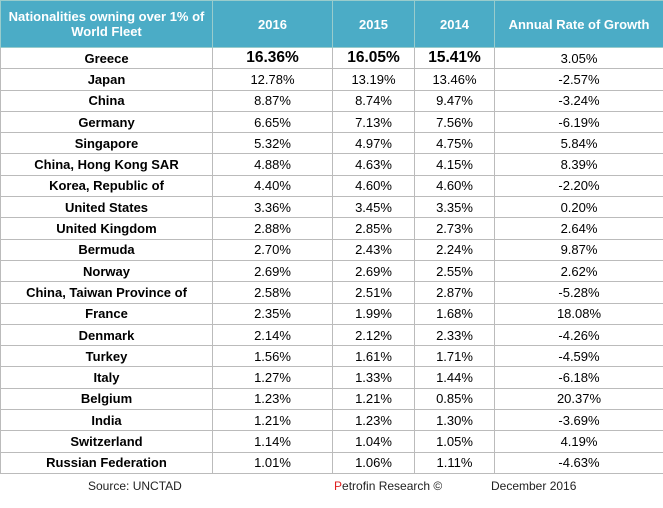 The width and height of the screenshot is (663, 508). I want to click on value-cell: 7.56%, so click(454, 122).